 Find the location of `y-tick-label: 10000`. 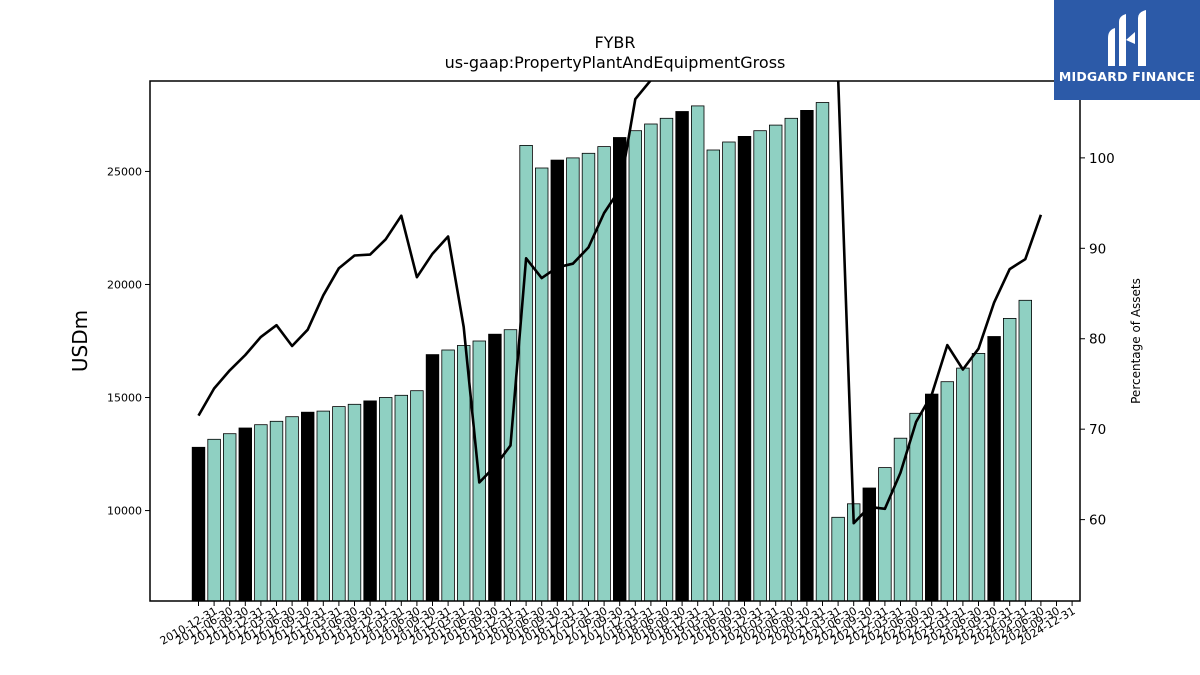

y-tick-label: 10000 is located at coordinates (124, 511).